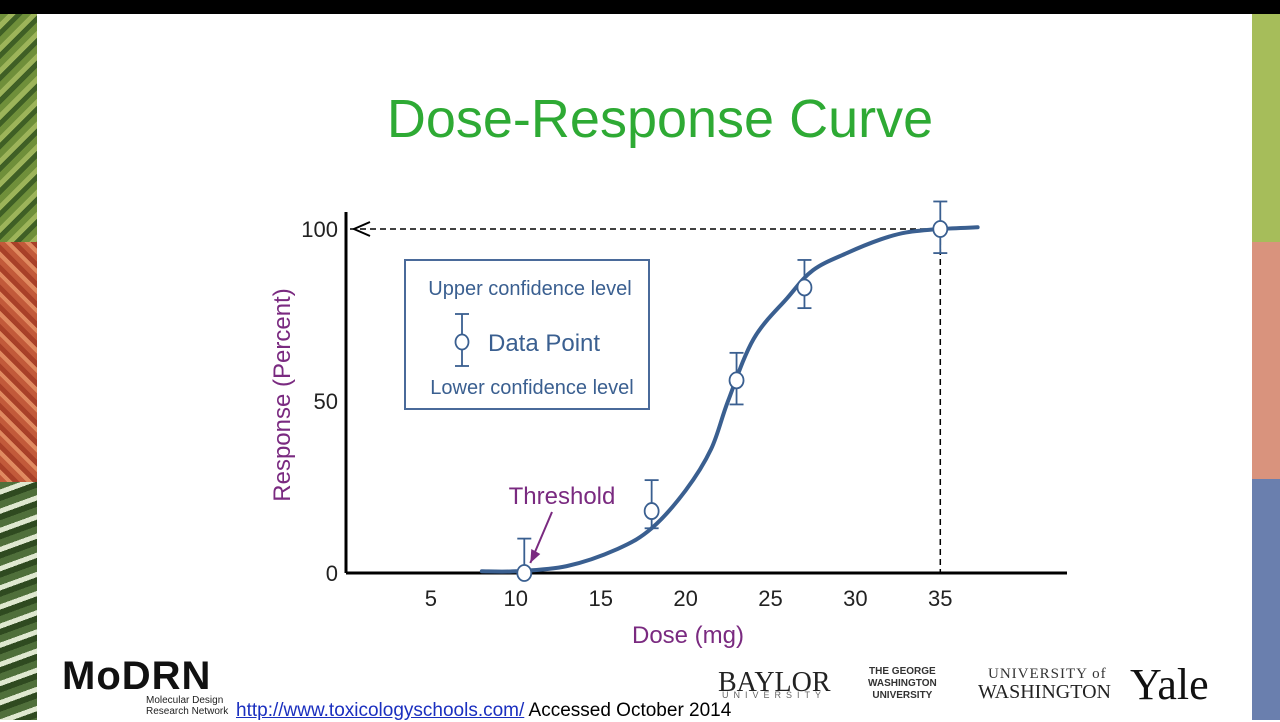 The image size is (1280, 722). I want to click on legend-box, so click(527, 334).